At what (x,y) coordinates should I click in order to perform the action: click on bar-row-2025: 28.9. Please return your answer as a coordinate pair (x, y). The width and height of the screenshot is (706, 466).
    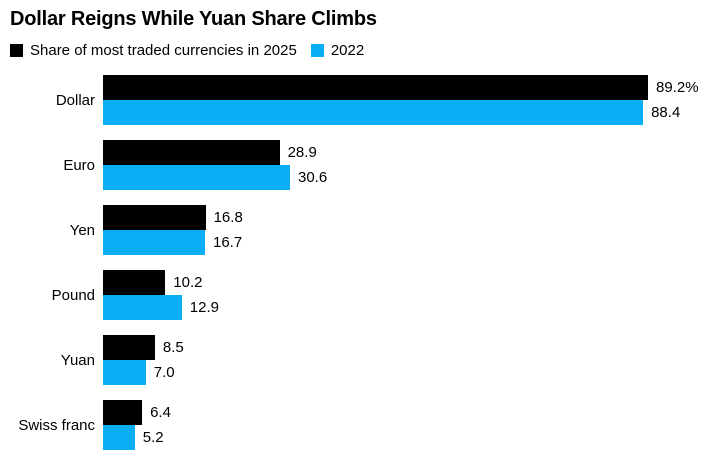
    Looking at the image, I should click on (404, 152).